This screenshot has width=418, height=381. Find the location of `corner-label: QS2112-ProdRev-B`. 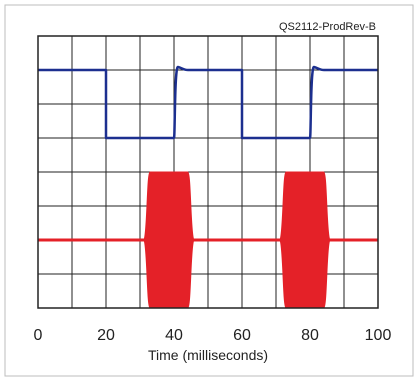

corner-label: QS2112-ProdRev-B is located at coordinates (327, 27).